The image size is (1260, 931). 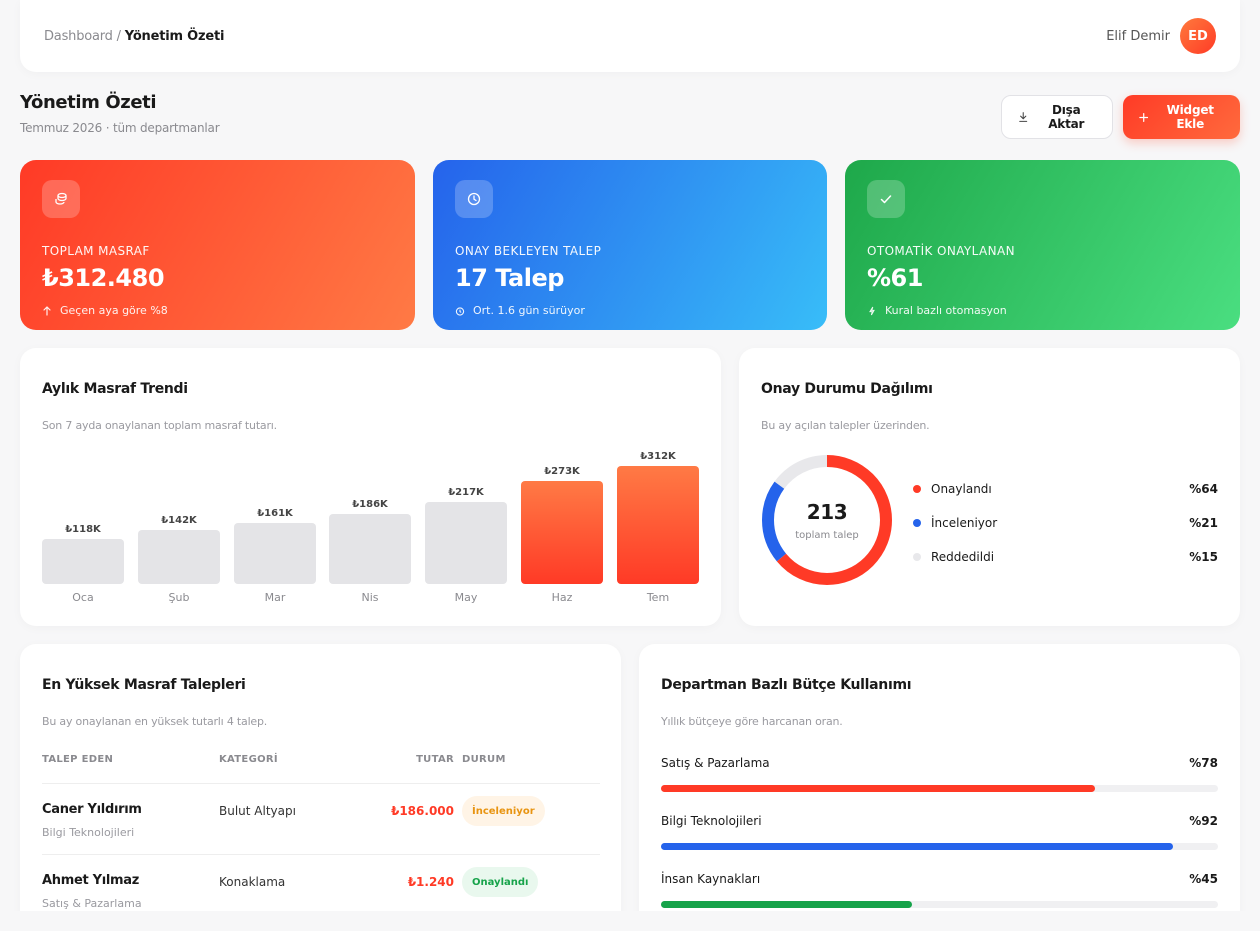 What do you see at coordinates (827, 535) in the screenshot?
I see `donut-caption: toplam talep` at bounding box center [827, 535].